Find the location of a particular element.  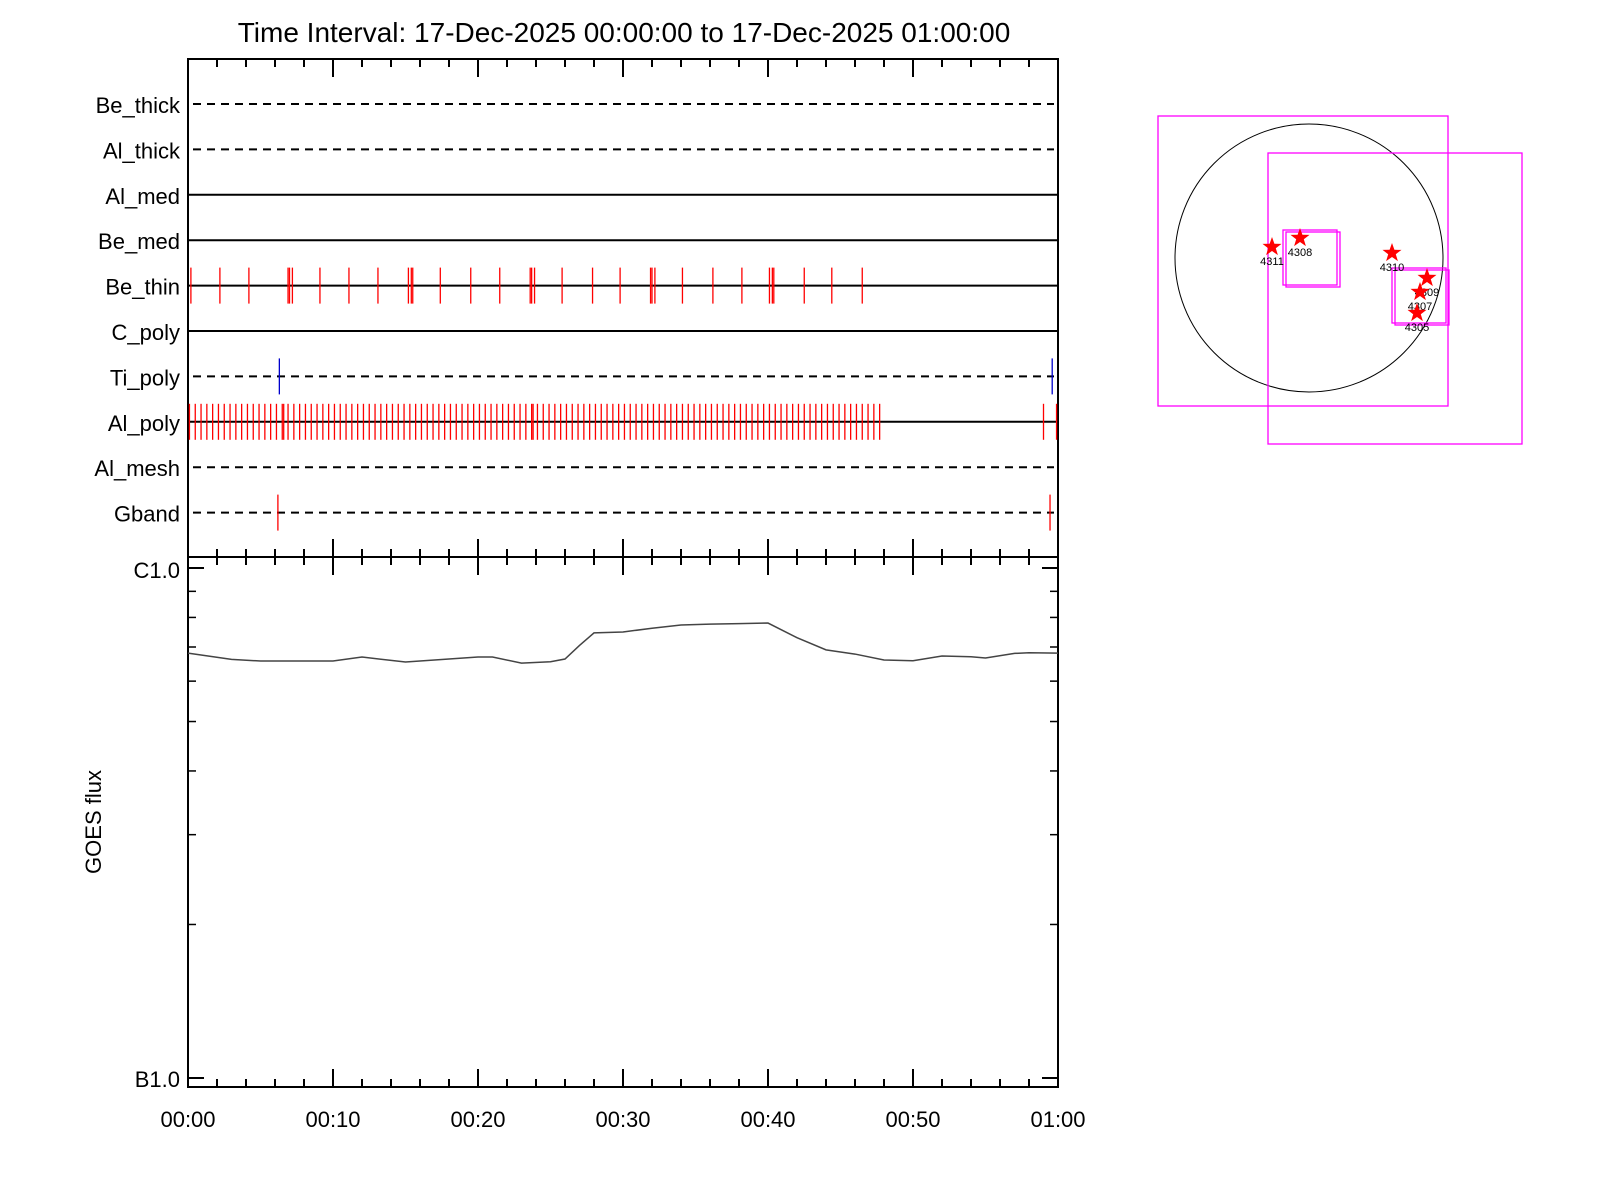

row-label-Al_thick: Al_thick is located at coordinates (142, 150).